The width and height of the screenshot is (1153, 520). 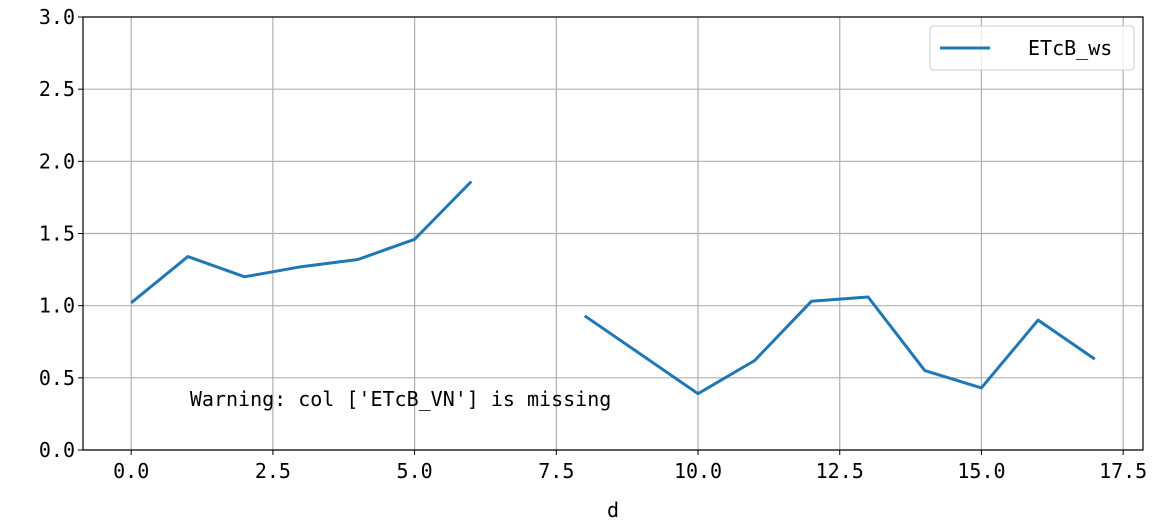 What do you see at coordinates (400, 399) in the screenshot?
I see `missing-column-warning: Warning: col ['ETcB_VN'] is missing` at bounding box center [400, 399].